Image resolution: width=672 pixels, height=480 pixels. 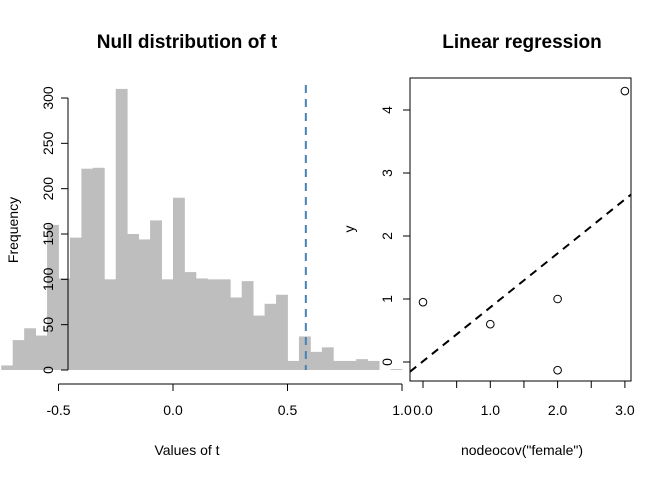 I want to click on histogram-y-axis: 0 50 100 150 200 250 300, so click(x=54, y=230).